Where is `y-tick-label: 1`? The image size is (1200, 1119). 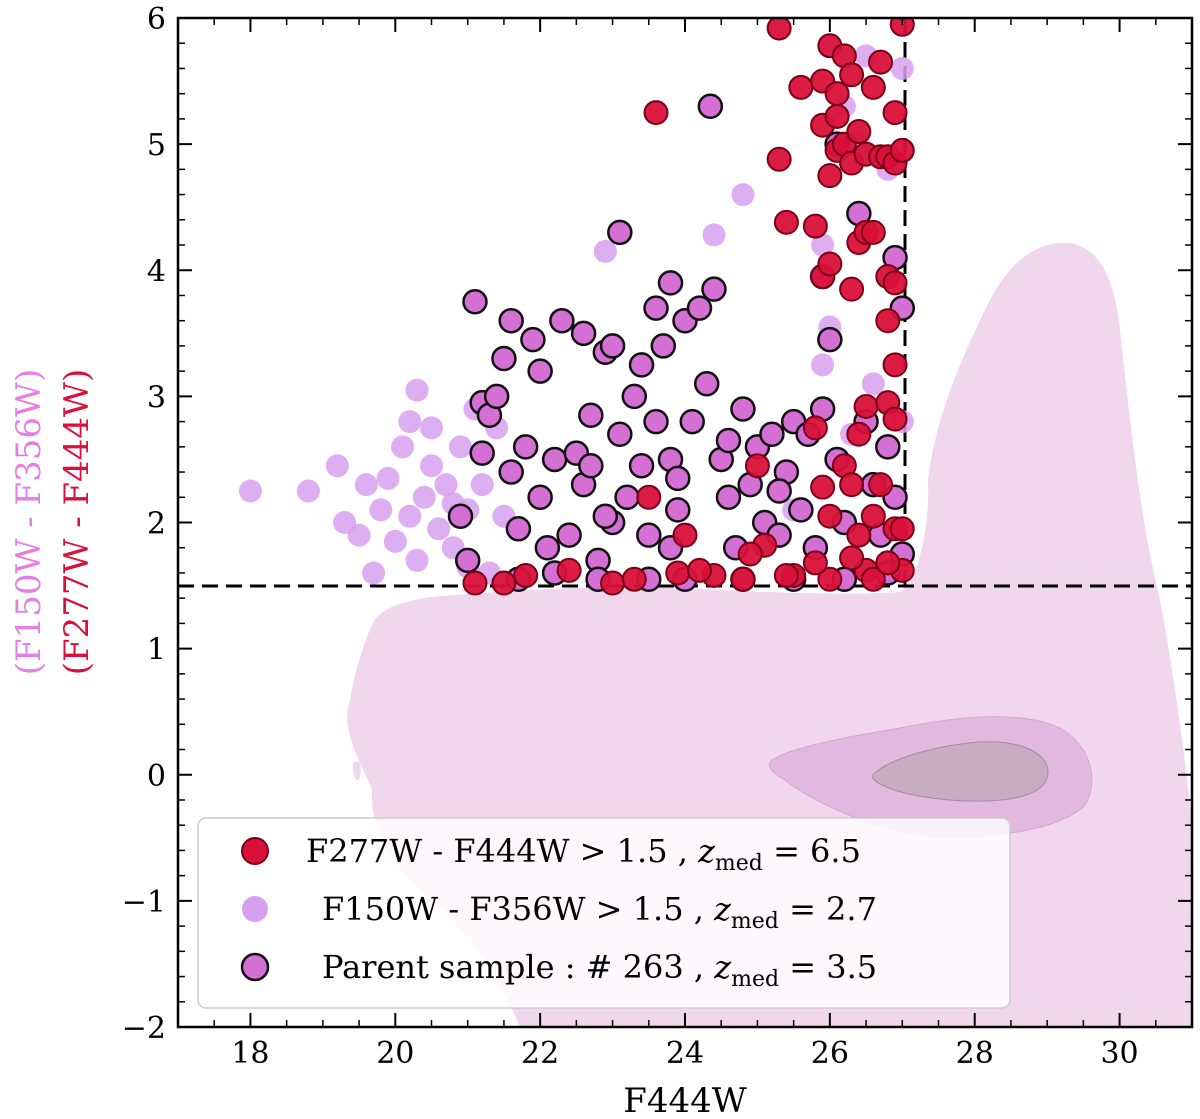 y-tick-label: 1 is located at coordinates (156, 650).